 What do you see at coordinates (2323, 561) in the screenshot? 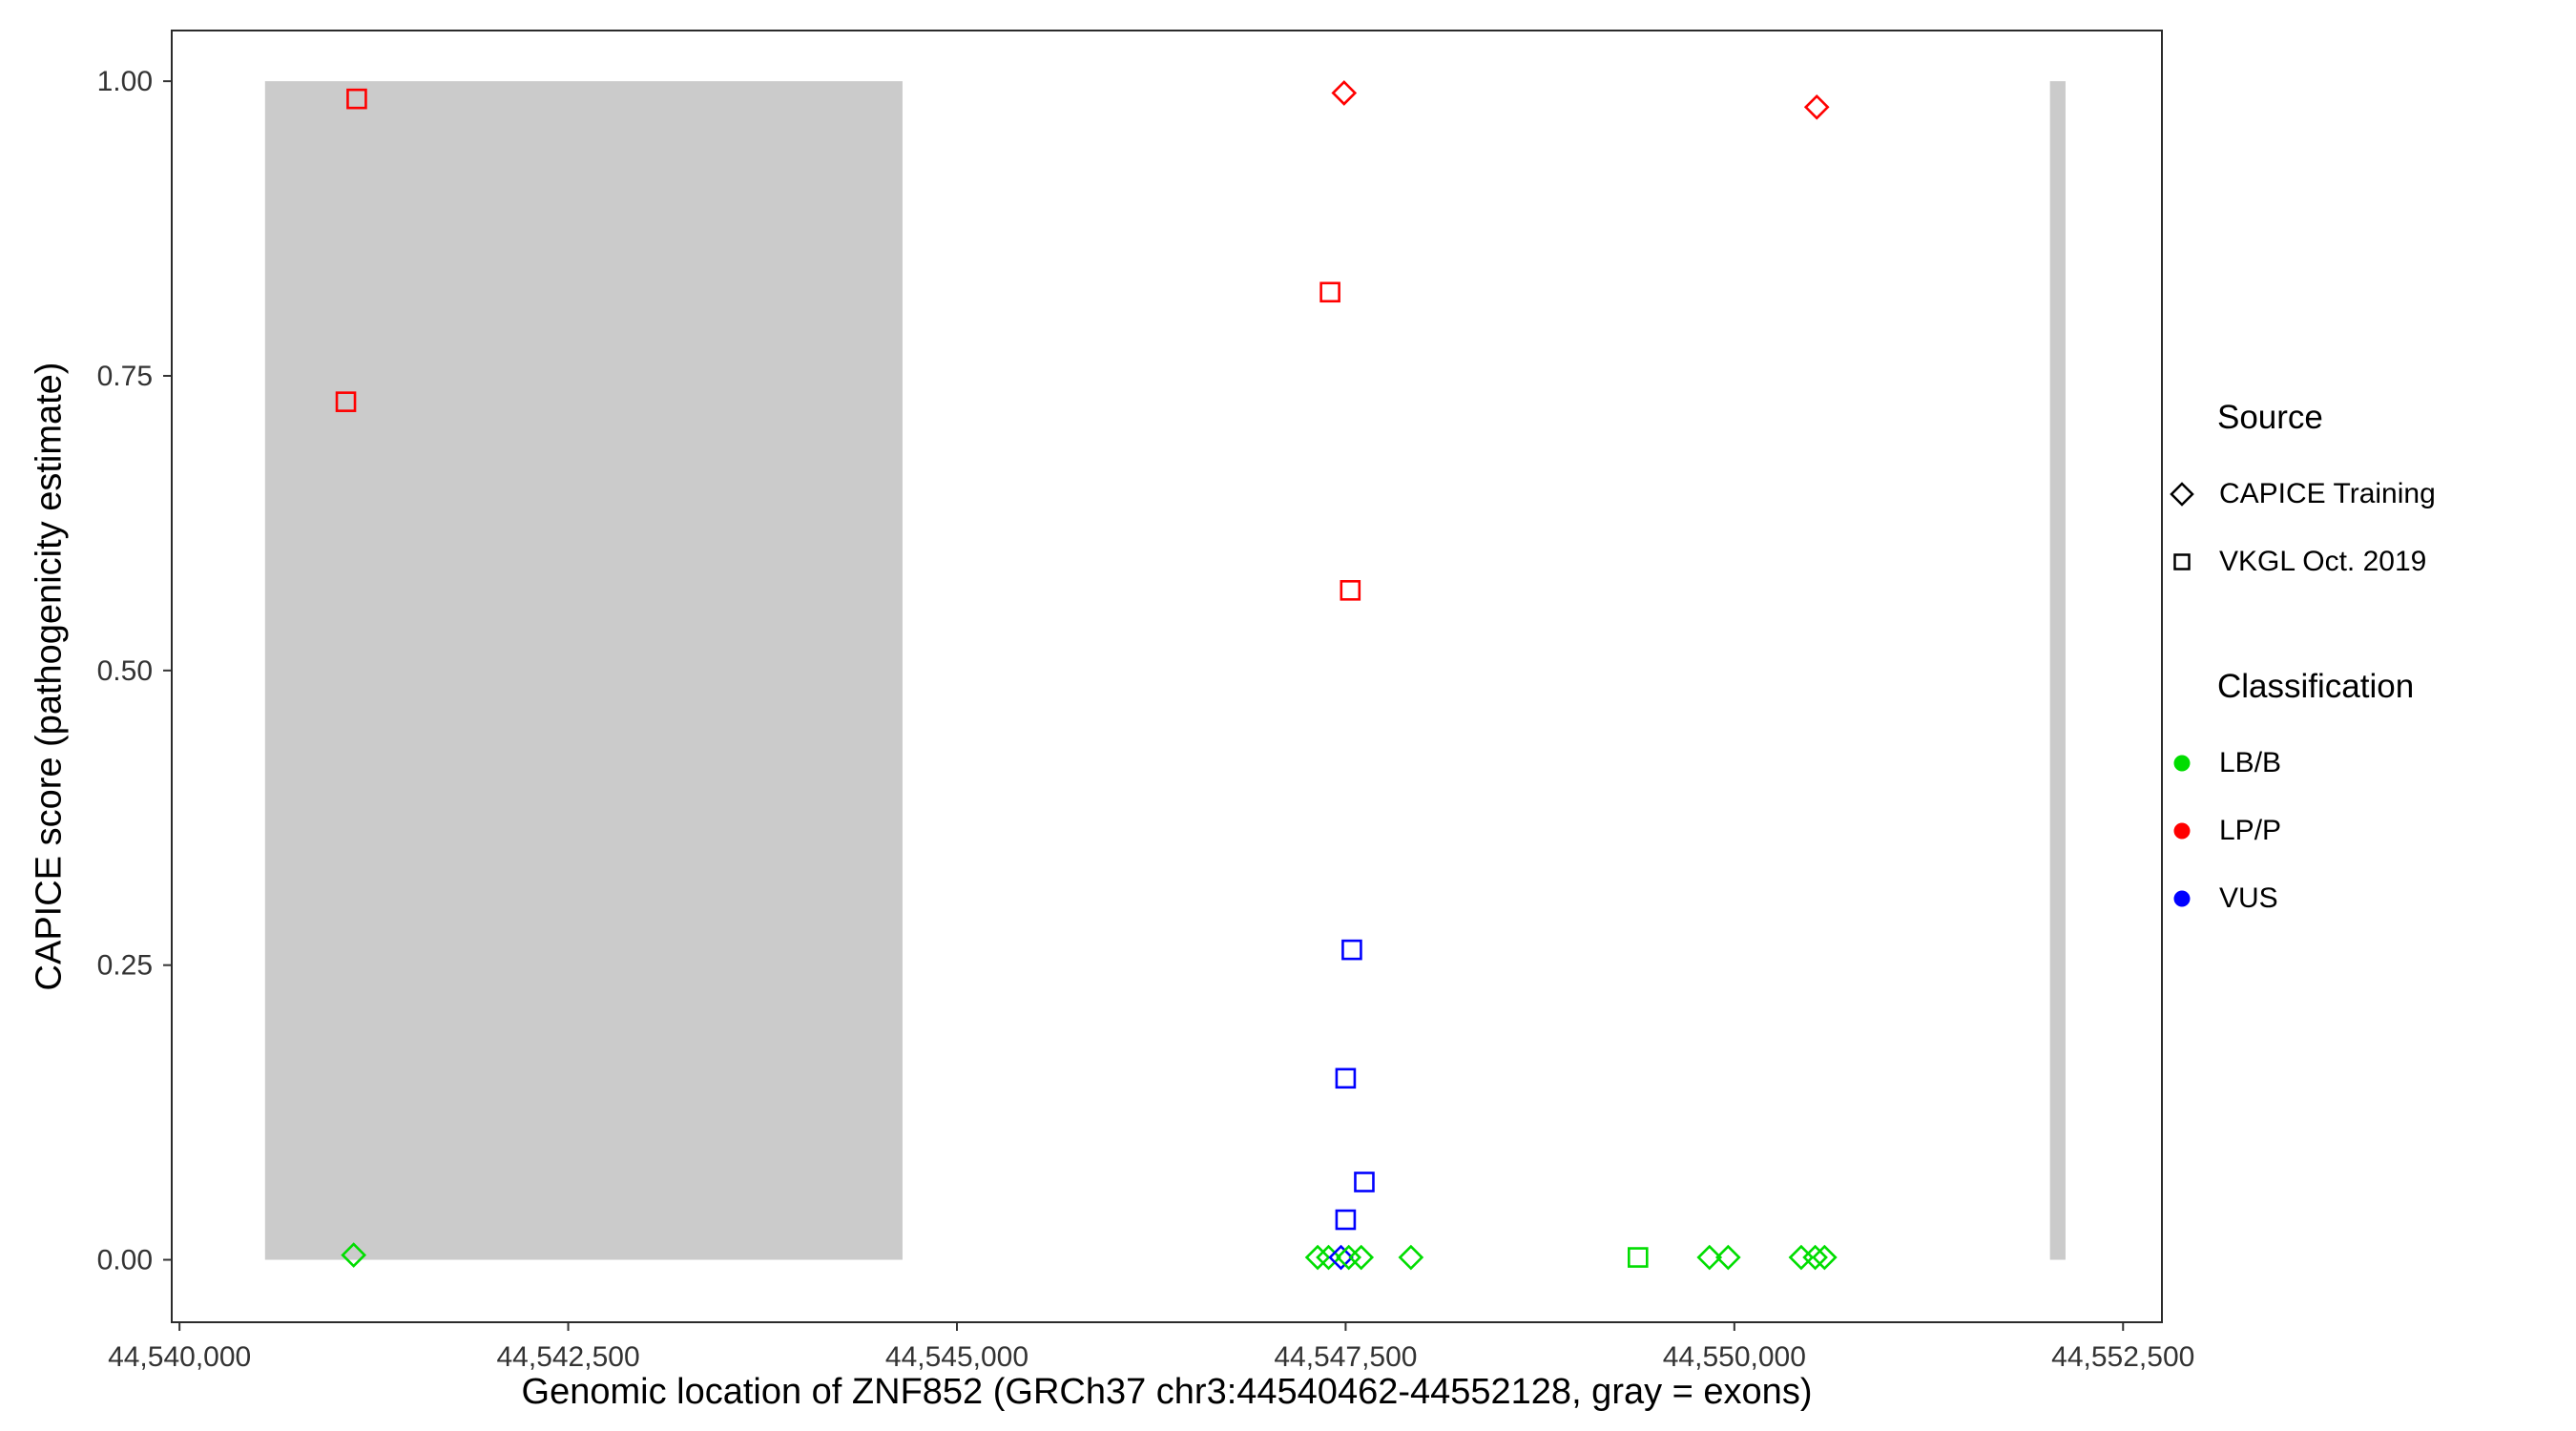
I see `legend-item-label: VKGL Oct. 2019` at bounding box center [2323, 561].